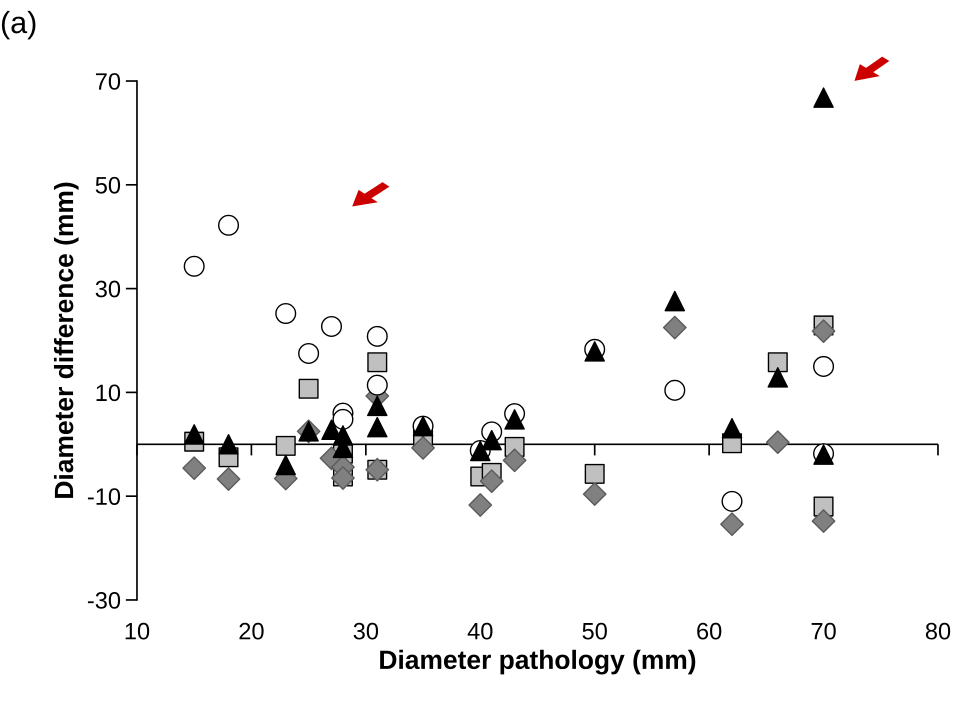  What do you see at coordinates (108, 289) in the screenshot?
I see `y-tick-label: 30` at bounding box center [108, 289].